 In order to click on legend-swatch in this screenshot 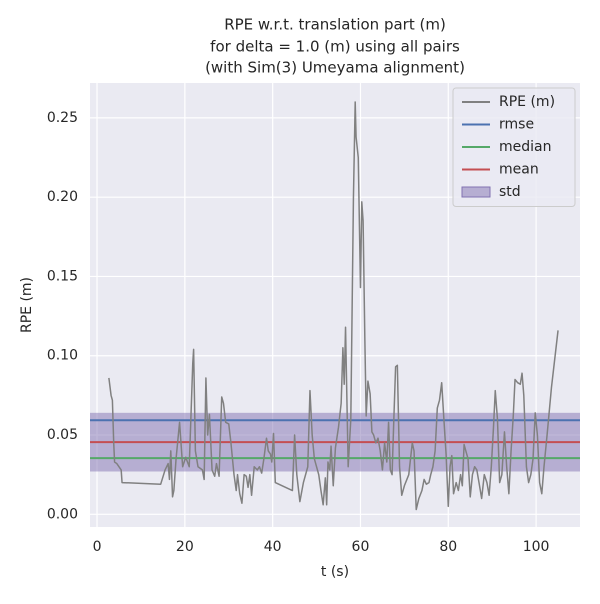, I will do `click(476, 192)`.